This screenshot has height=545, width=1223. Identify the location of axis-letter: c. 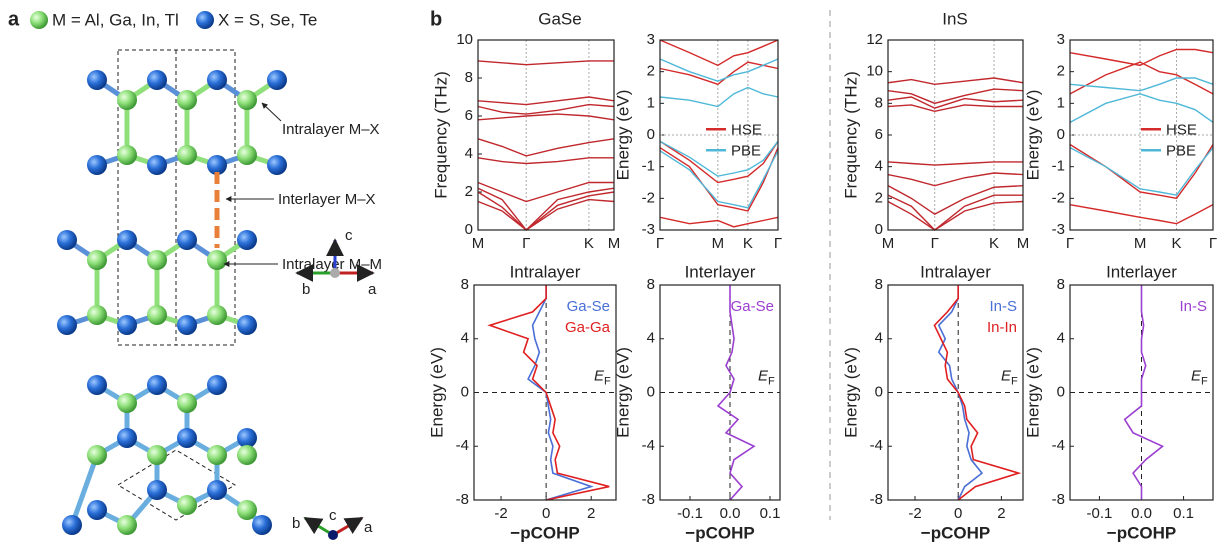
(333, 515).